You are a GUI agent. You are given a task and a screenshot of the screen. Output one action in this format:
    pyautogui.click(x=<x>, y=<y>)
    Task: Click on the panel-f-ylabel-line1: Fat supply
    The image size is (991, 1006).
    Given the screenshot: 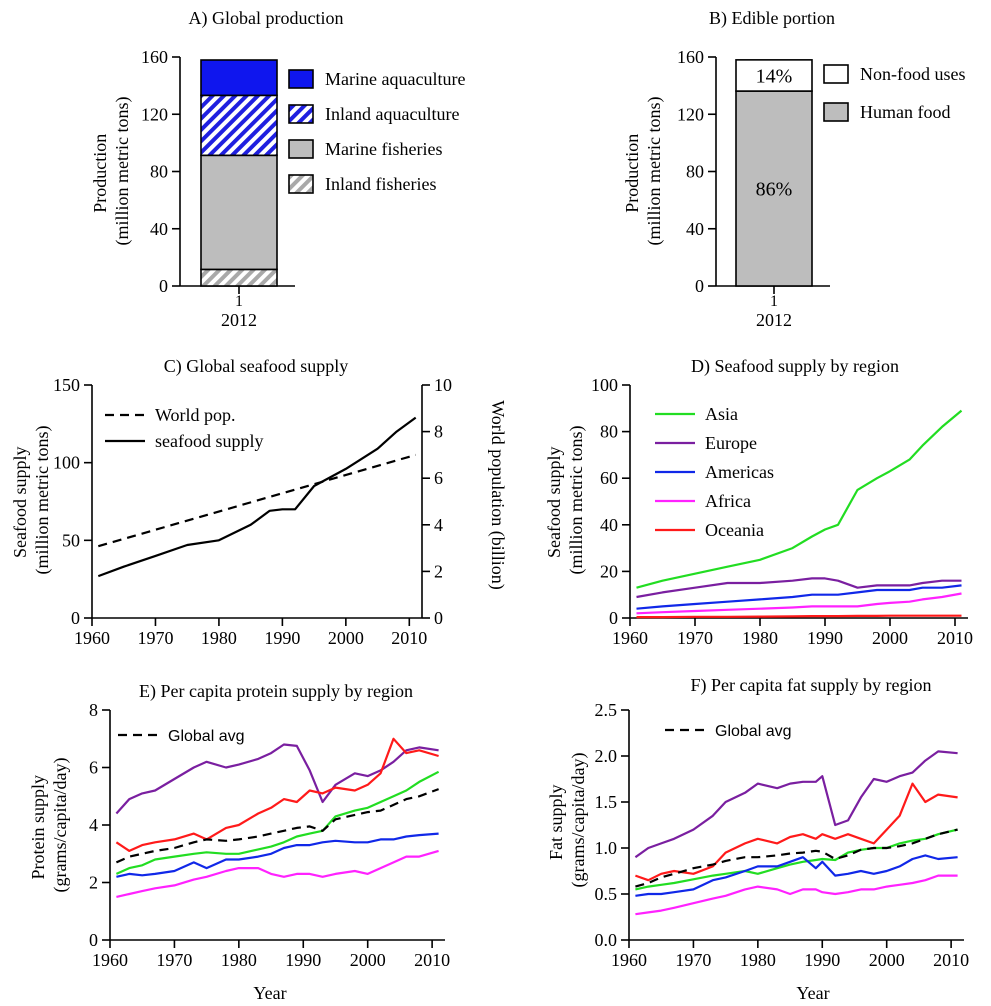 What is the action you would take?
    pyautogui.click(x=556, y=822)
    